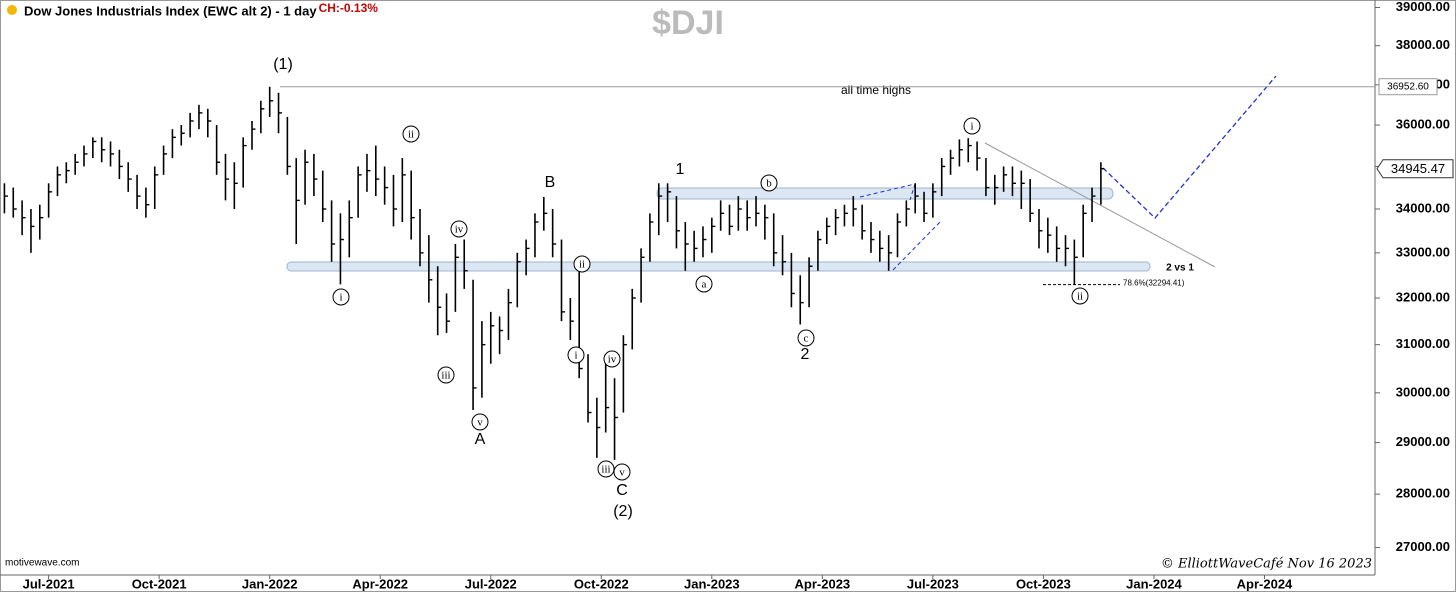  Describe the element at coordinates (159, 583) in the screenshot. I see `x-tick-label: Oct-2021` at that location.